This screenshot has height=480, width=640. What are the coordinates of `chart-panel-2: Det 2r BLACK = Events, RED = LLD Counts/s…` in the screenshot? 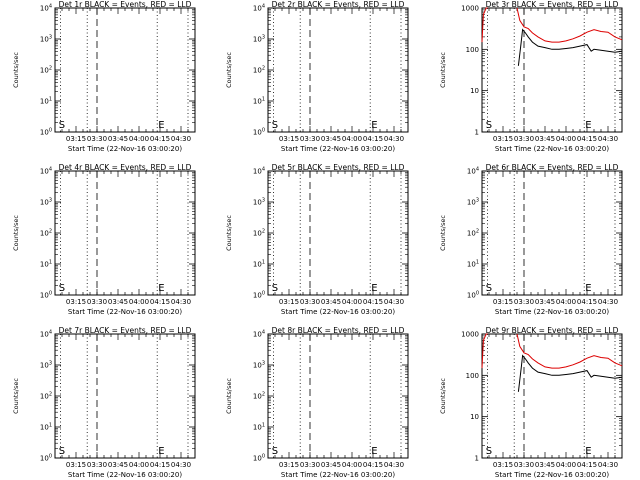 It's located at (317, 76).